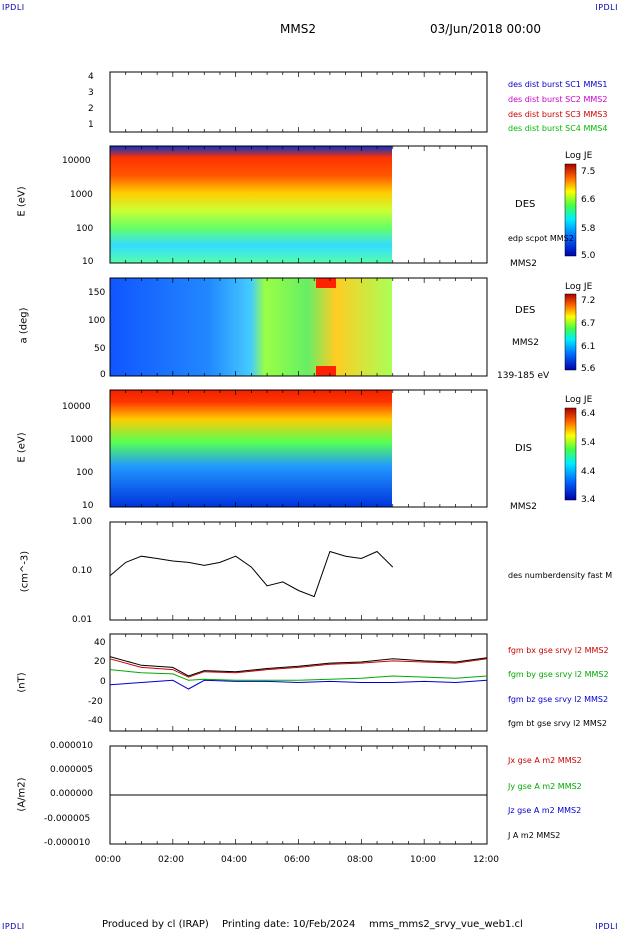 The height and width of the screenshot is (934, 630). Describe the element at coordinates (446, 924) in the screenshot. I see `footer-file: mms_mms2_srvy_vue_web1.cl` at that location.